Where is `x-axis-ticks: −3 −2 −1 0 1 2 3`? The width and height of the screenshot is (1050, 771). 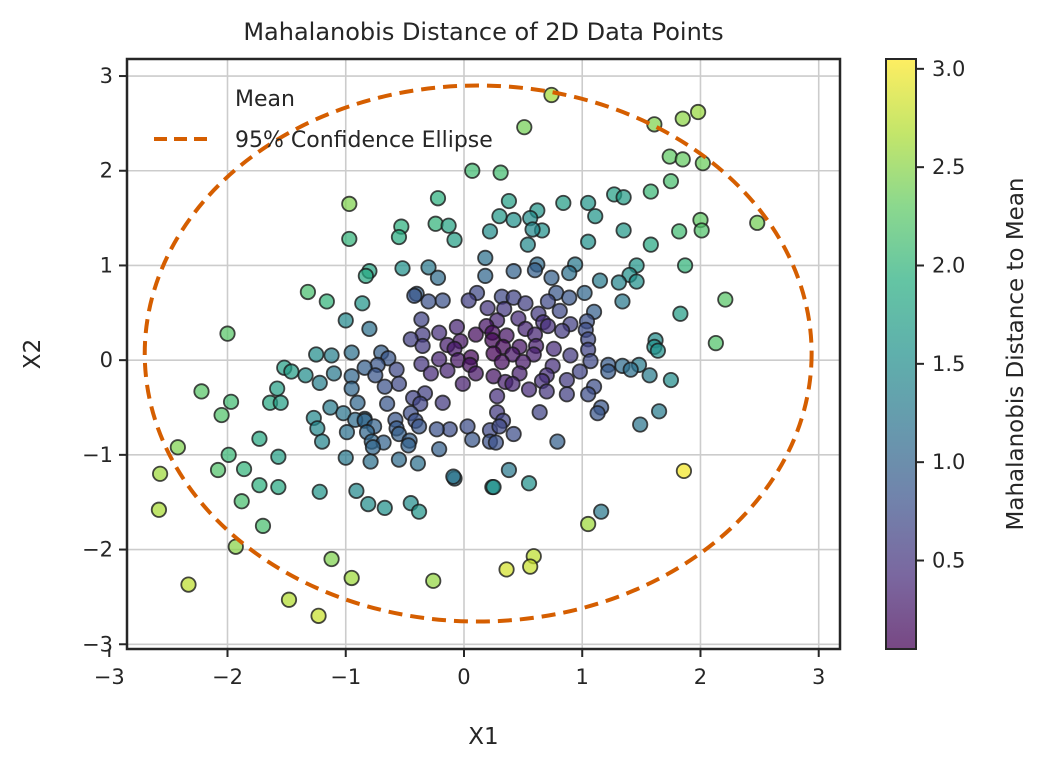
x-axis-ticks: −3 −2 −1 0 1 2 3 is located at coordinates (459, 669).